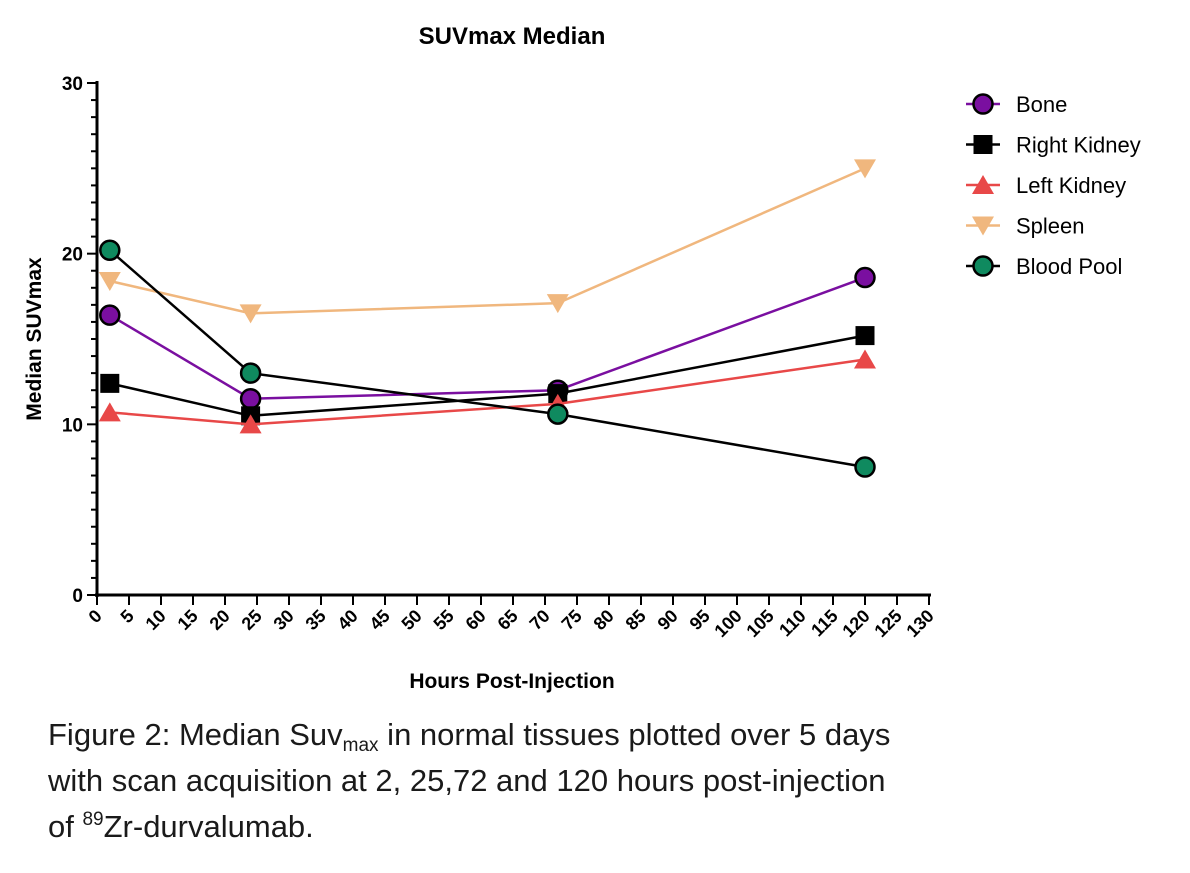 The width and height of the screenshot is (1190, 873). I want to click on x-tick-label: 80, so click(604, 620).